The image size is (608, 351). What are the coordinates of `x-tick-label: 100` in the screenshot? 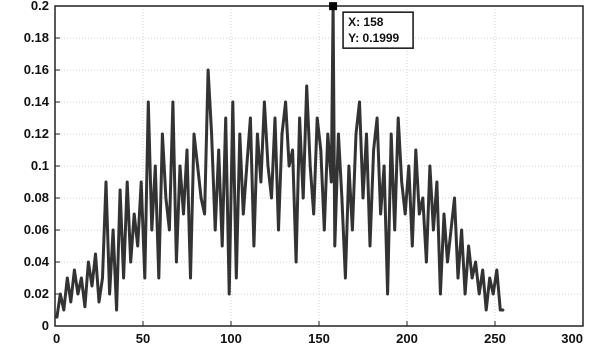 It's located at (231, 338).